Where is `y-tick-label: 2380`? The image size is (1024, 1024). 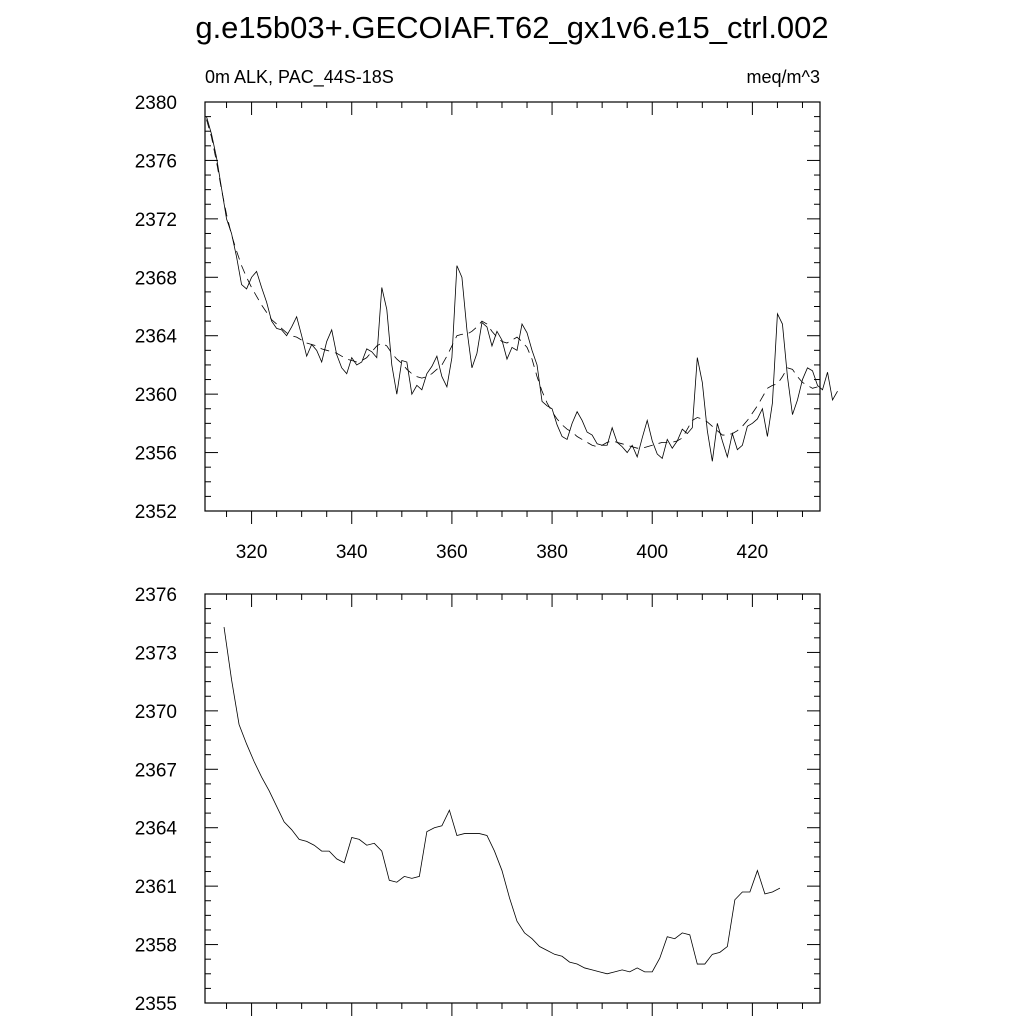
y-tick-label: 2380 is located at coordinates (156, 103).